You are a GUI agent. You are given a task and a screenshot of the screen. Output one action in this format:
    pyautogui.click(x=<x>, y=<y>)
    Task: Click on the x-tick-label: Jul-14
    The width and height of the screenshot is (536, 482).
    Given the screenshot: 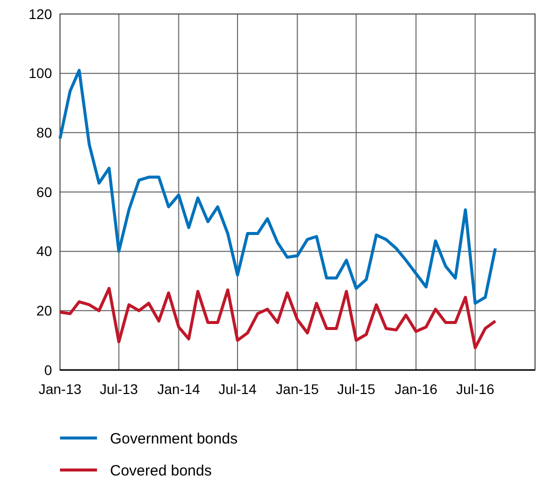 What is the action you would take?
    pyautogui.click(x=237, y=389)
    